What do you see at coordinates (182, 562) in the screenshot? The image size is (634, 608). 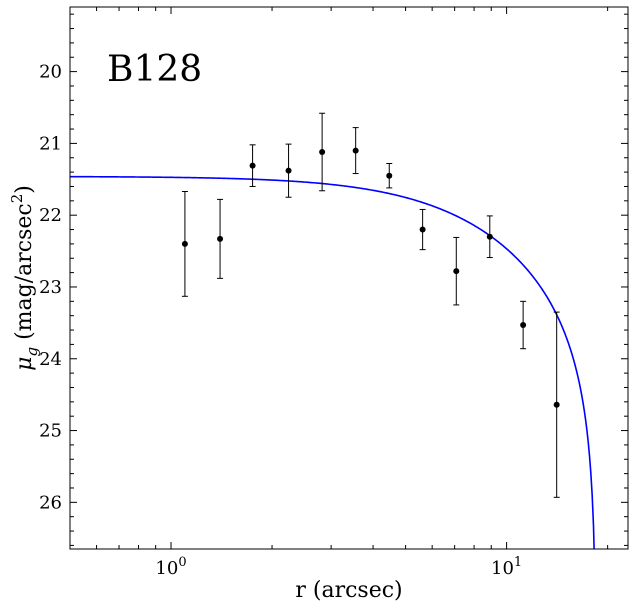 I see `x-tick-exponent: 0` at bounding box center [182, 562].